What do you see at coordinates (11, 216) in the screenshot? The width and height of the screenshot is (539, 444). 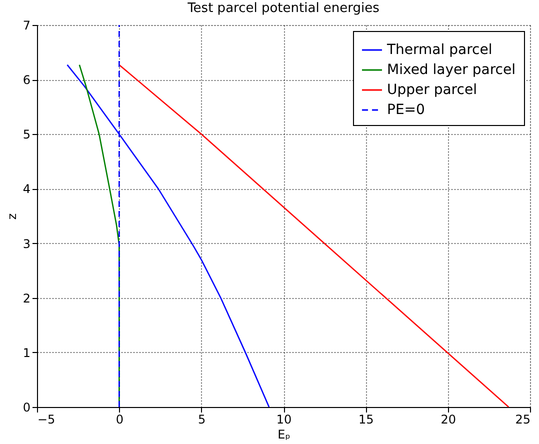 I see `y-axis-title: z` at bounding box center [11, 216].